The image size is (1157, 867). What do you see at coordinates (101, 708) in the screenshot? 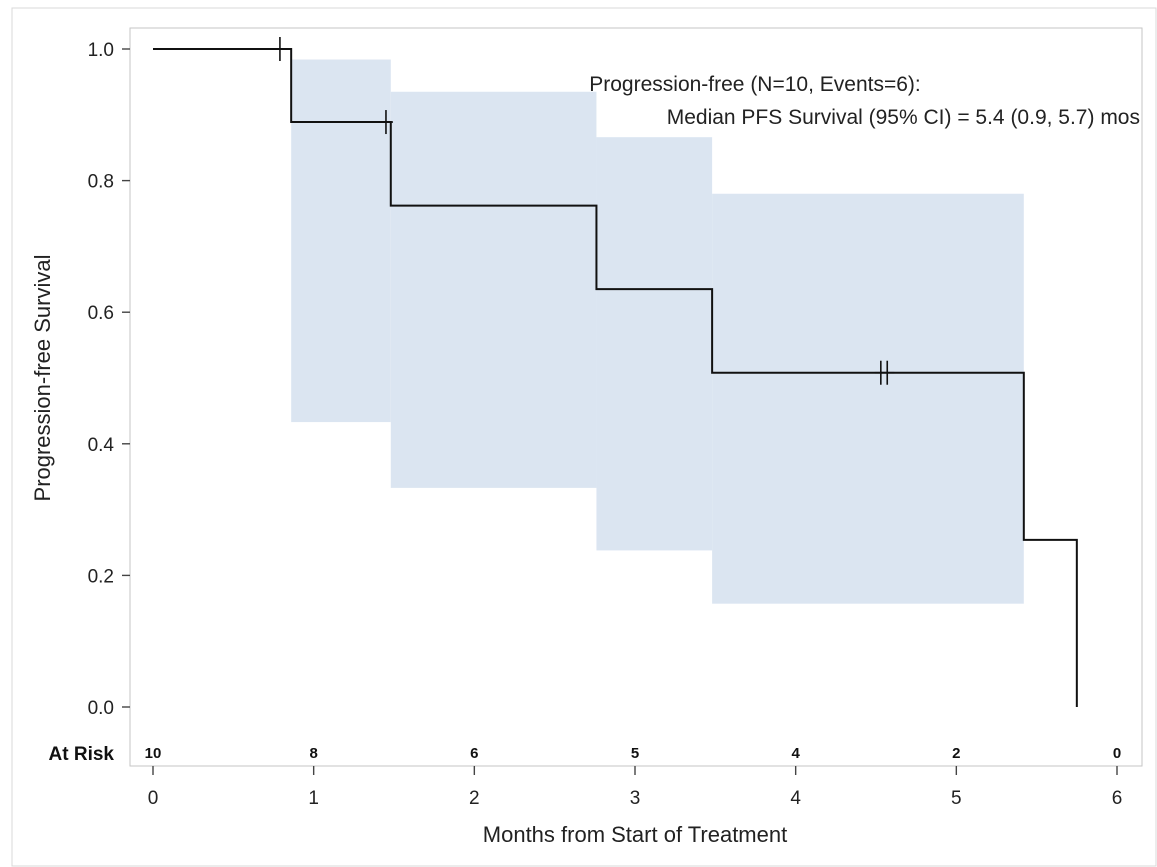
I see `y-tick-label-0: 0.0` at bounding box center [101, 708].